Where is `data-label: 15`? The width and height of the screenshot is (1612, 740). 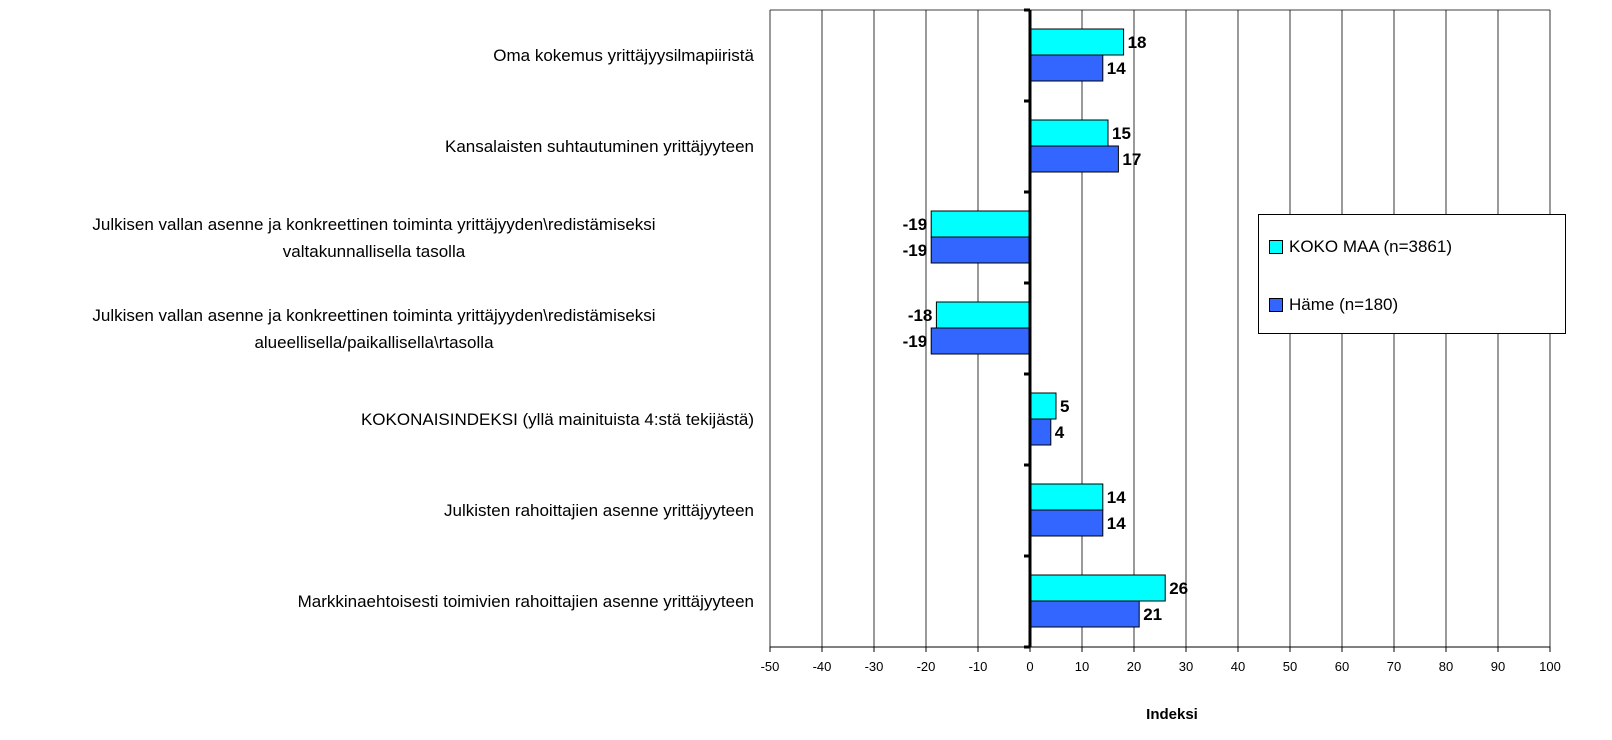
data-label: 15 is located at coordinates (1121, 133).